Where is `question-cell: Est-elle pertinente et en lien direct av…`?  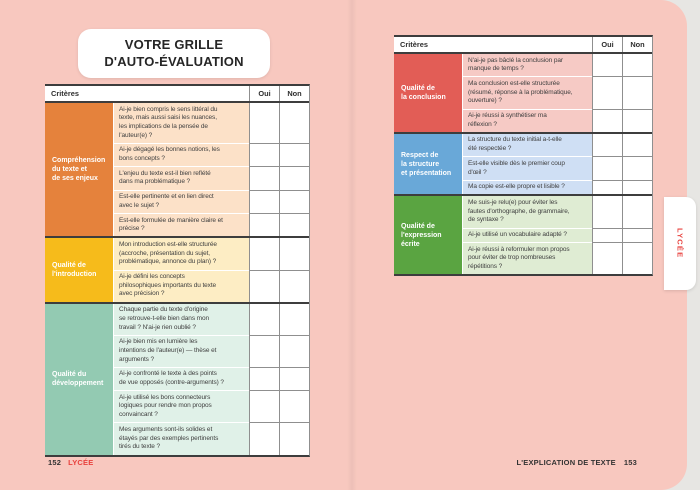 question-cell: Est-elle pertinente et en lien direct av… is located at coordinates (181, 202).